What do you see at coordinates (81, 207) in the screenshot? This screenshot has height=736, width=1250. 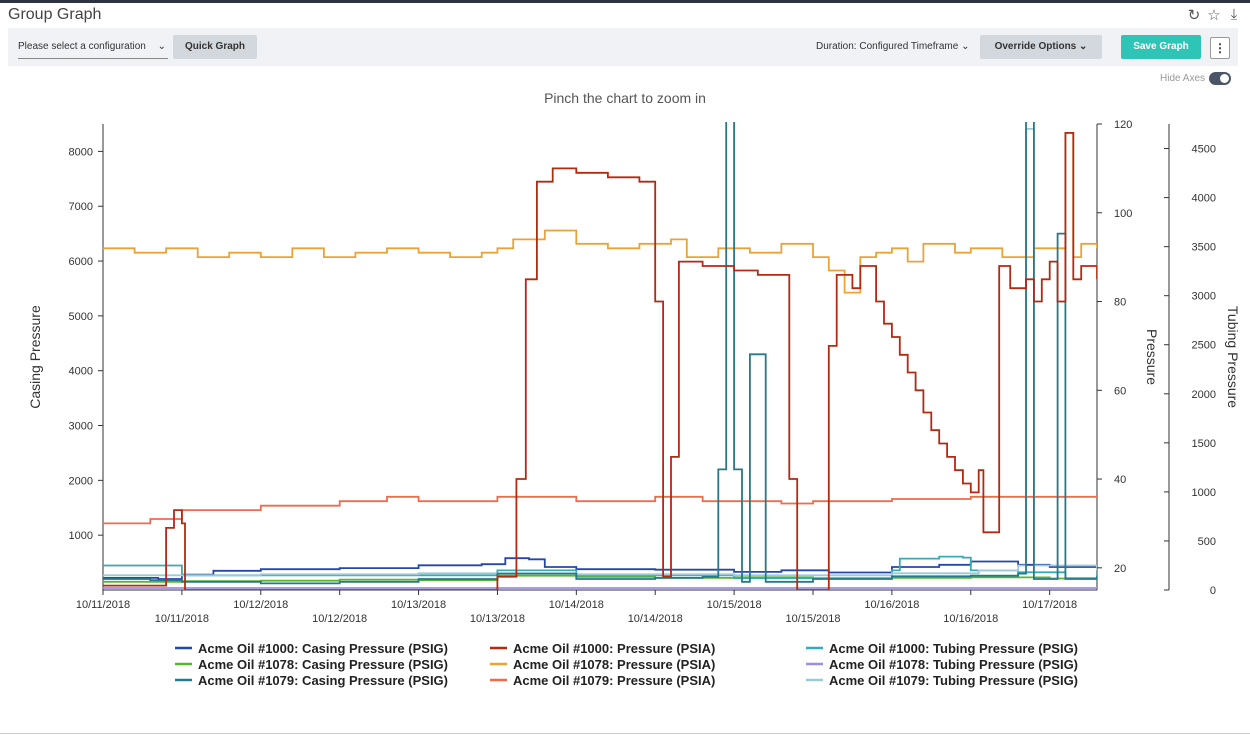 I see `left-tick-label: 7000` at bounding box center [81, 207].